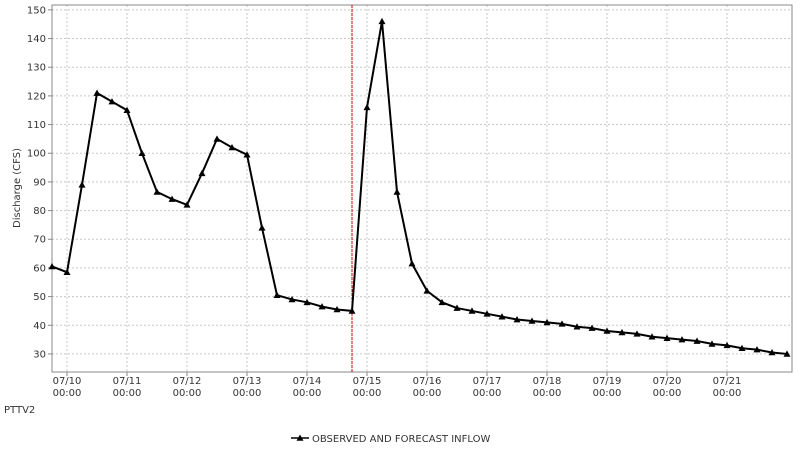 The height and width of the screenshot is (450, 800). What do you see at coordinates (36, 125) in the screenshot?
I see `y-tick-label: 110` at bounding box center [36, 125].